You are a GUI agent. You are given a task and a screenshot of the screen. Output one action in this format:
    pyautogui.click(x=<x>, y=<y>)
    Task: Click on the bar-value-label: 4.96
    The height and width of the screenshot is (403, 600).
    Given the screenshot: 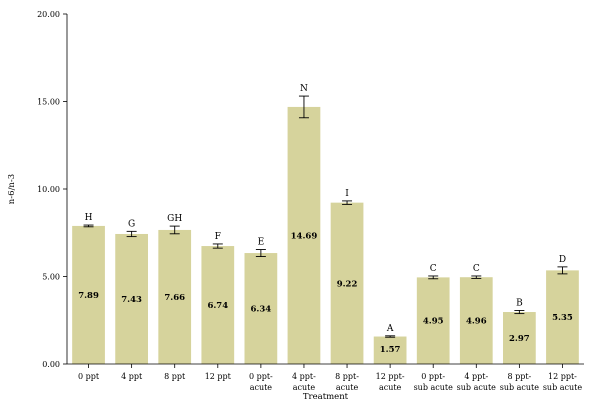 What is the action you would take?
    pyautogui.click(x=476, y=322)
    